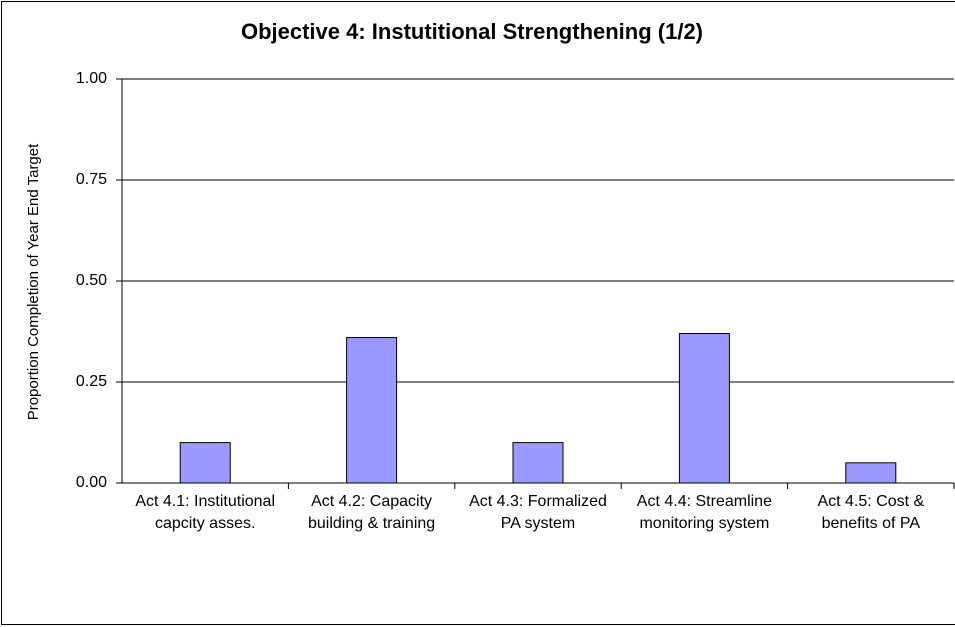  I want to click on x-tick-label: Act 4.2: Capacity building & training, so click(371, 512).